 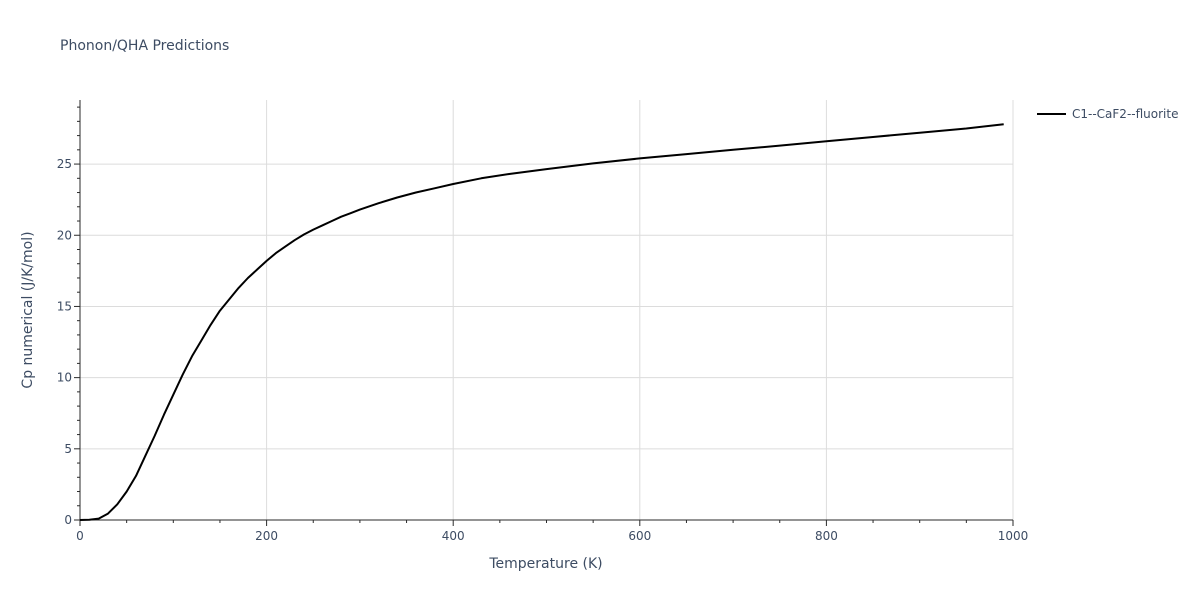 I want to click on x-tick-label: 600, so click(x=639, y=536).